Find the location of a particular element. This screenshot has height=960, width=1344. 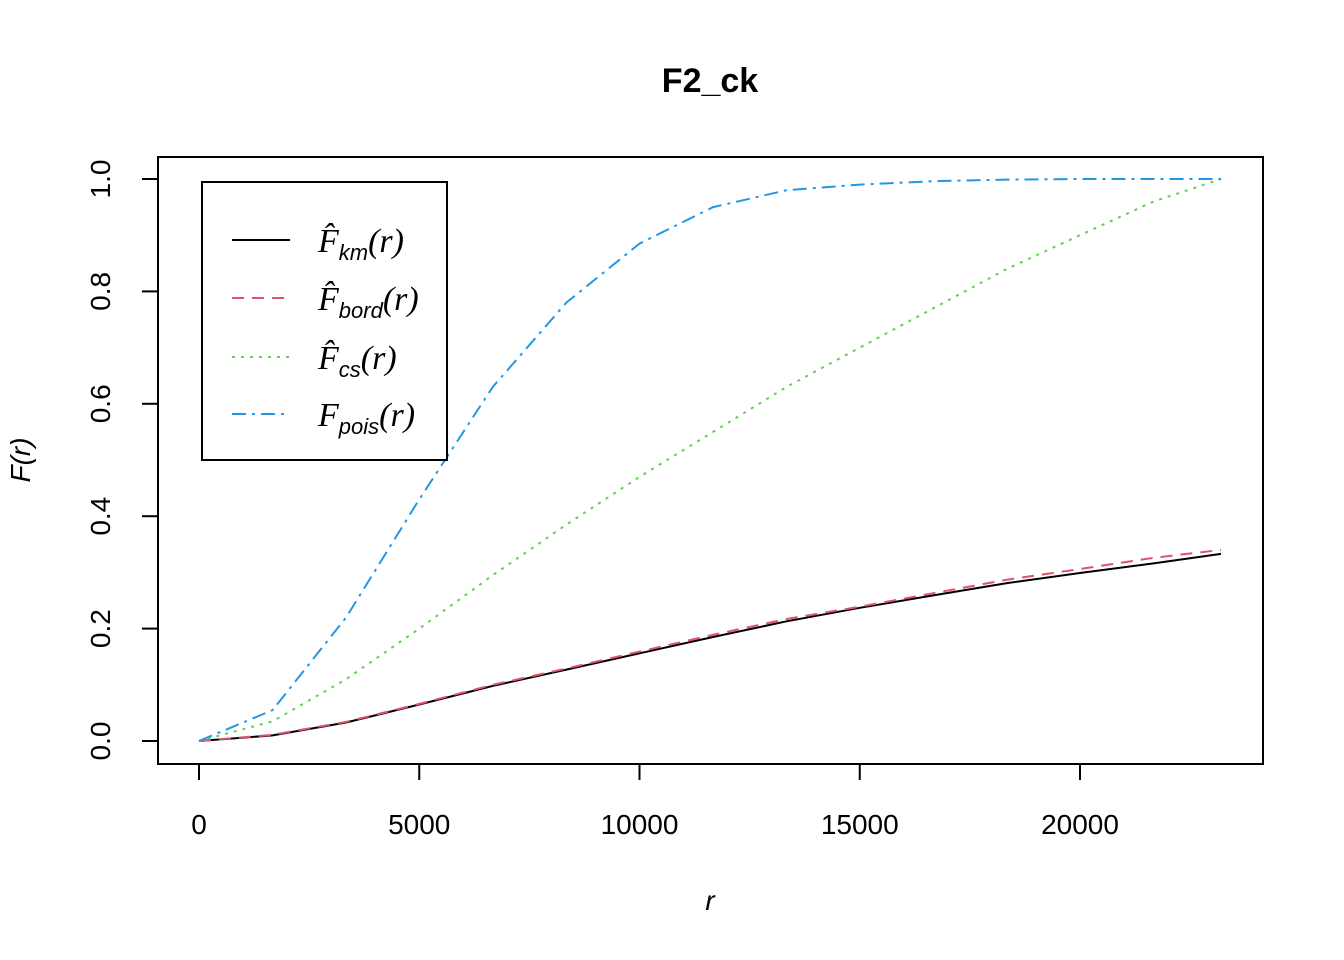

x-axis: 0 5000 10000 15000 20000 is located at coordinates (655, 801).